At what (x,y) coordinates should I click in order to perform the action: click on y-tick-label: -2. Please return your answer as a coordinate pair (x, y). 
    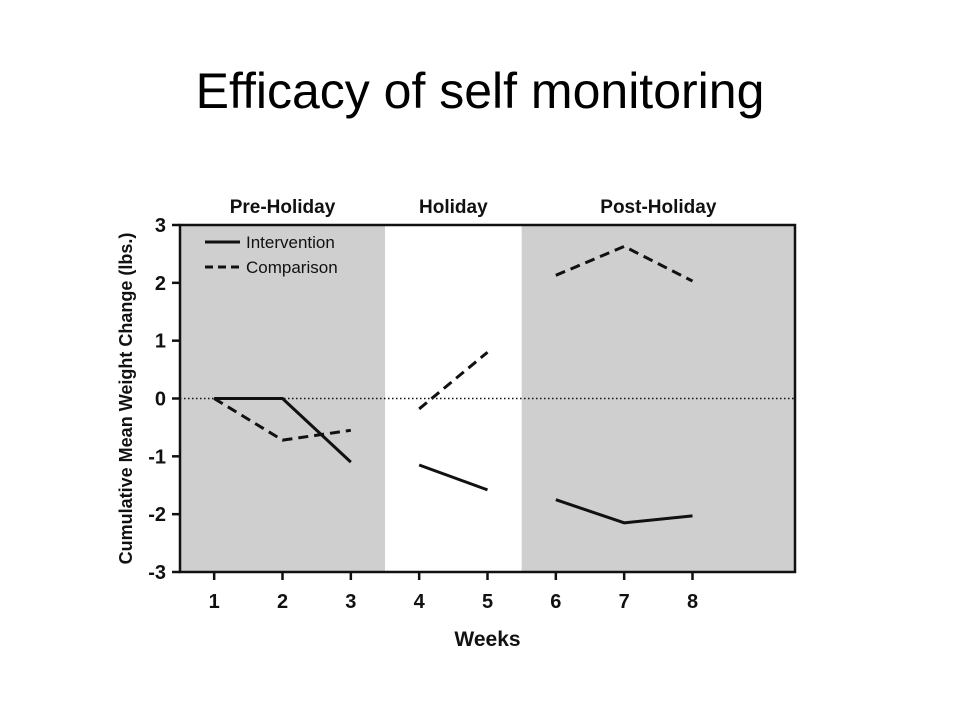
    Looking at the image, I should click on (157, 515).